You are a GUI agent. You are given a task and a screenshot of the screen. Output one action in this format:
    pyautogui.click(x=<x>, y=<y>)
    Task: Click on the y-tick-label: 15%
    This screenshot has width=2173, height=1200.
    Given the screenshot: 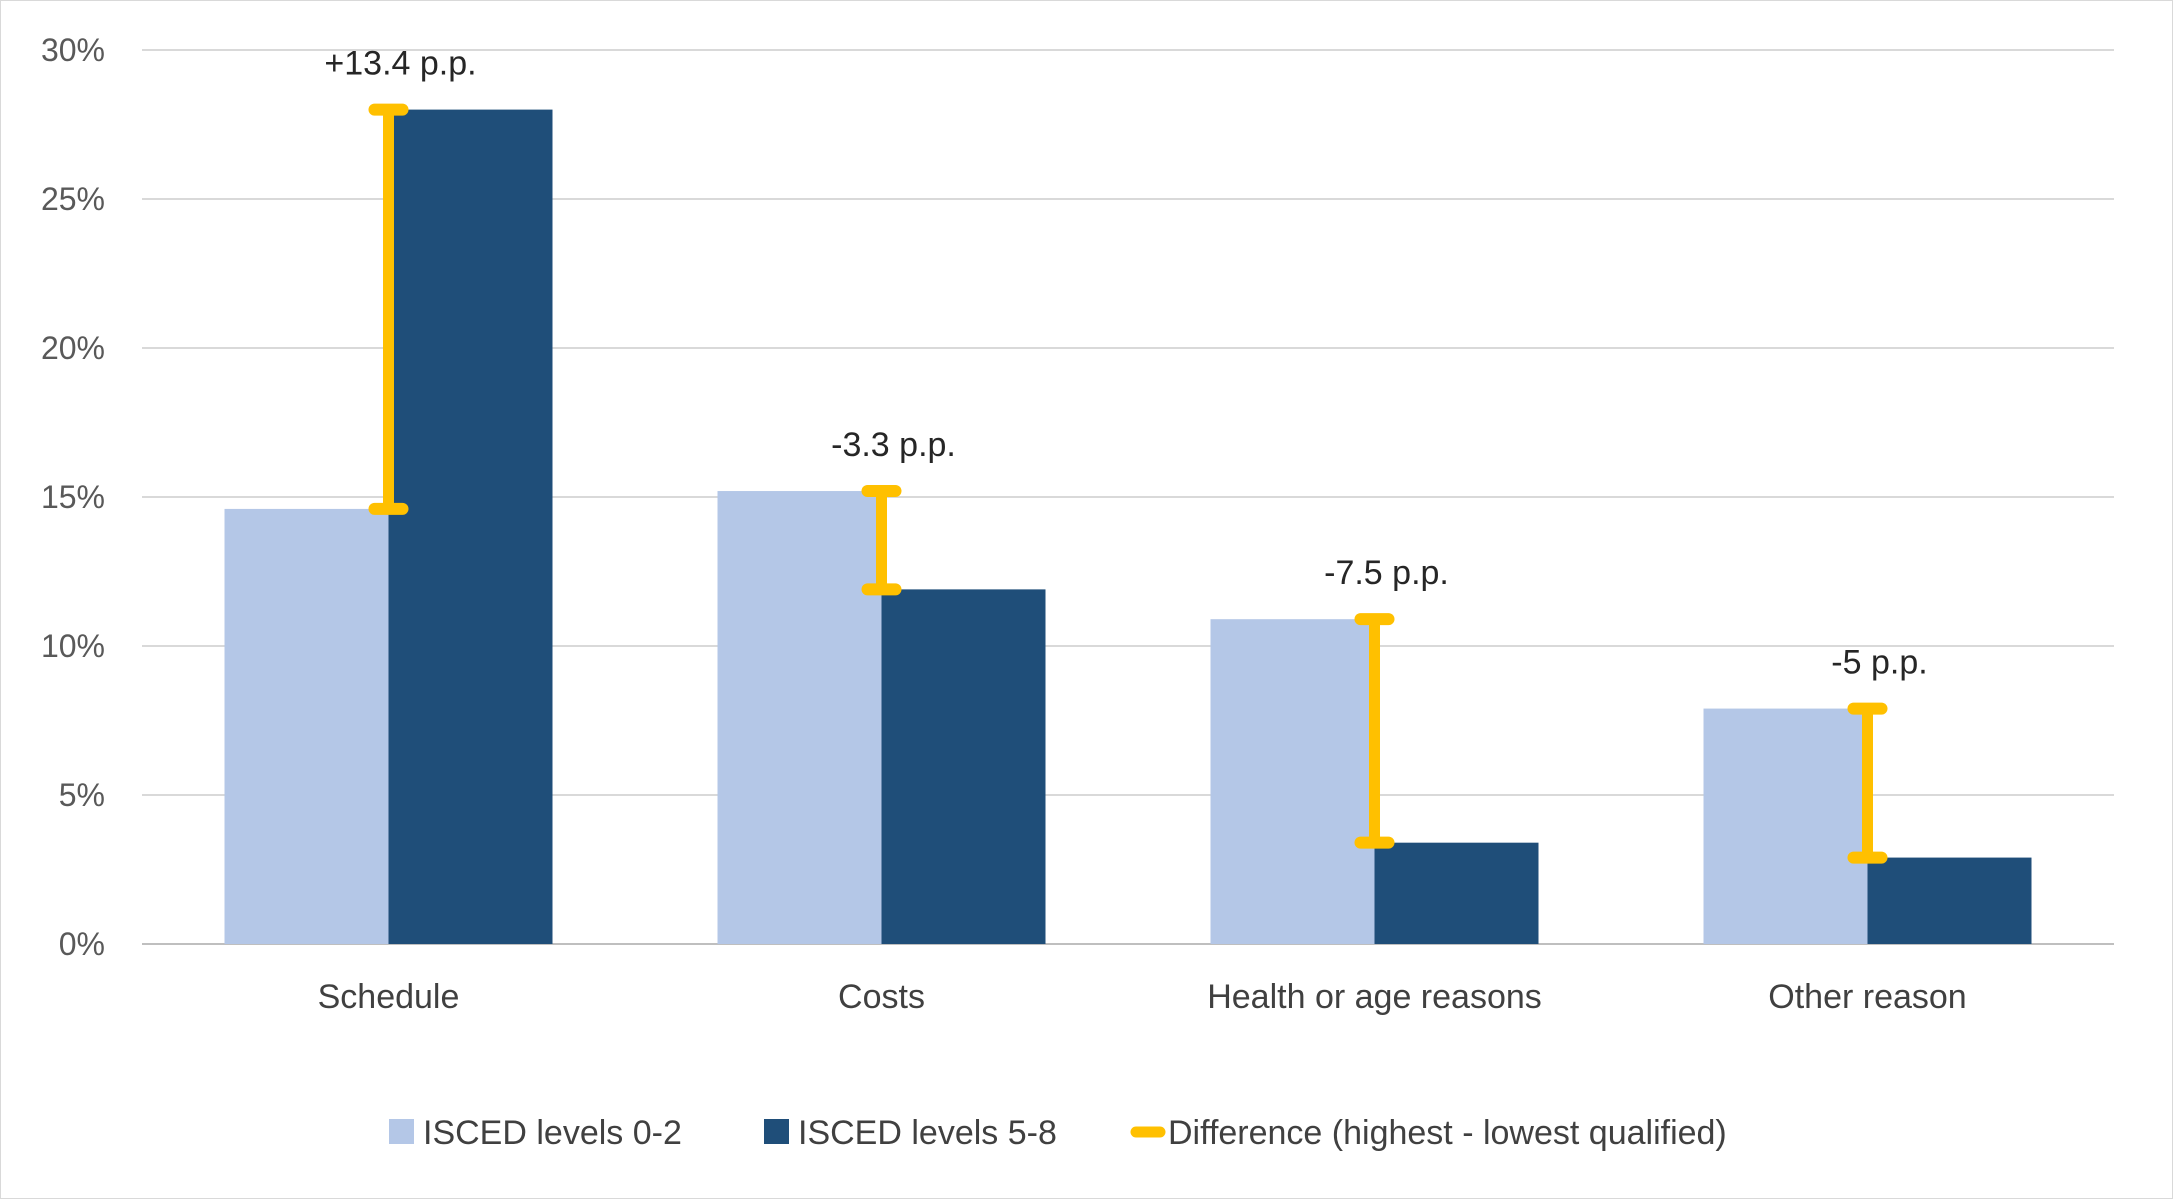 What is the action you would take?
    pyautogui.click(x=73, y=497)
    